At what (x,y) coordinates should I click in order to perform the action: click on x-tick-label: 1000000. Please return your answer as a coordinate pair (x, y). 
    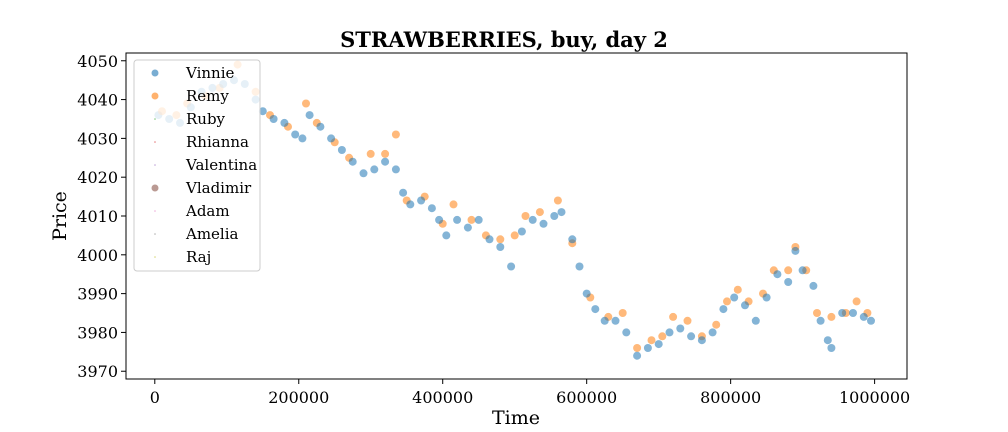
    Looking at the image, I should click on (874, 397).